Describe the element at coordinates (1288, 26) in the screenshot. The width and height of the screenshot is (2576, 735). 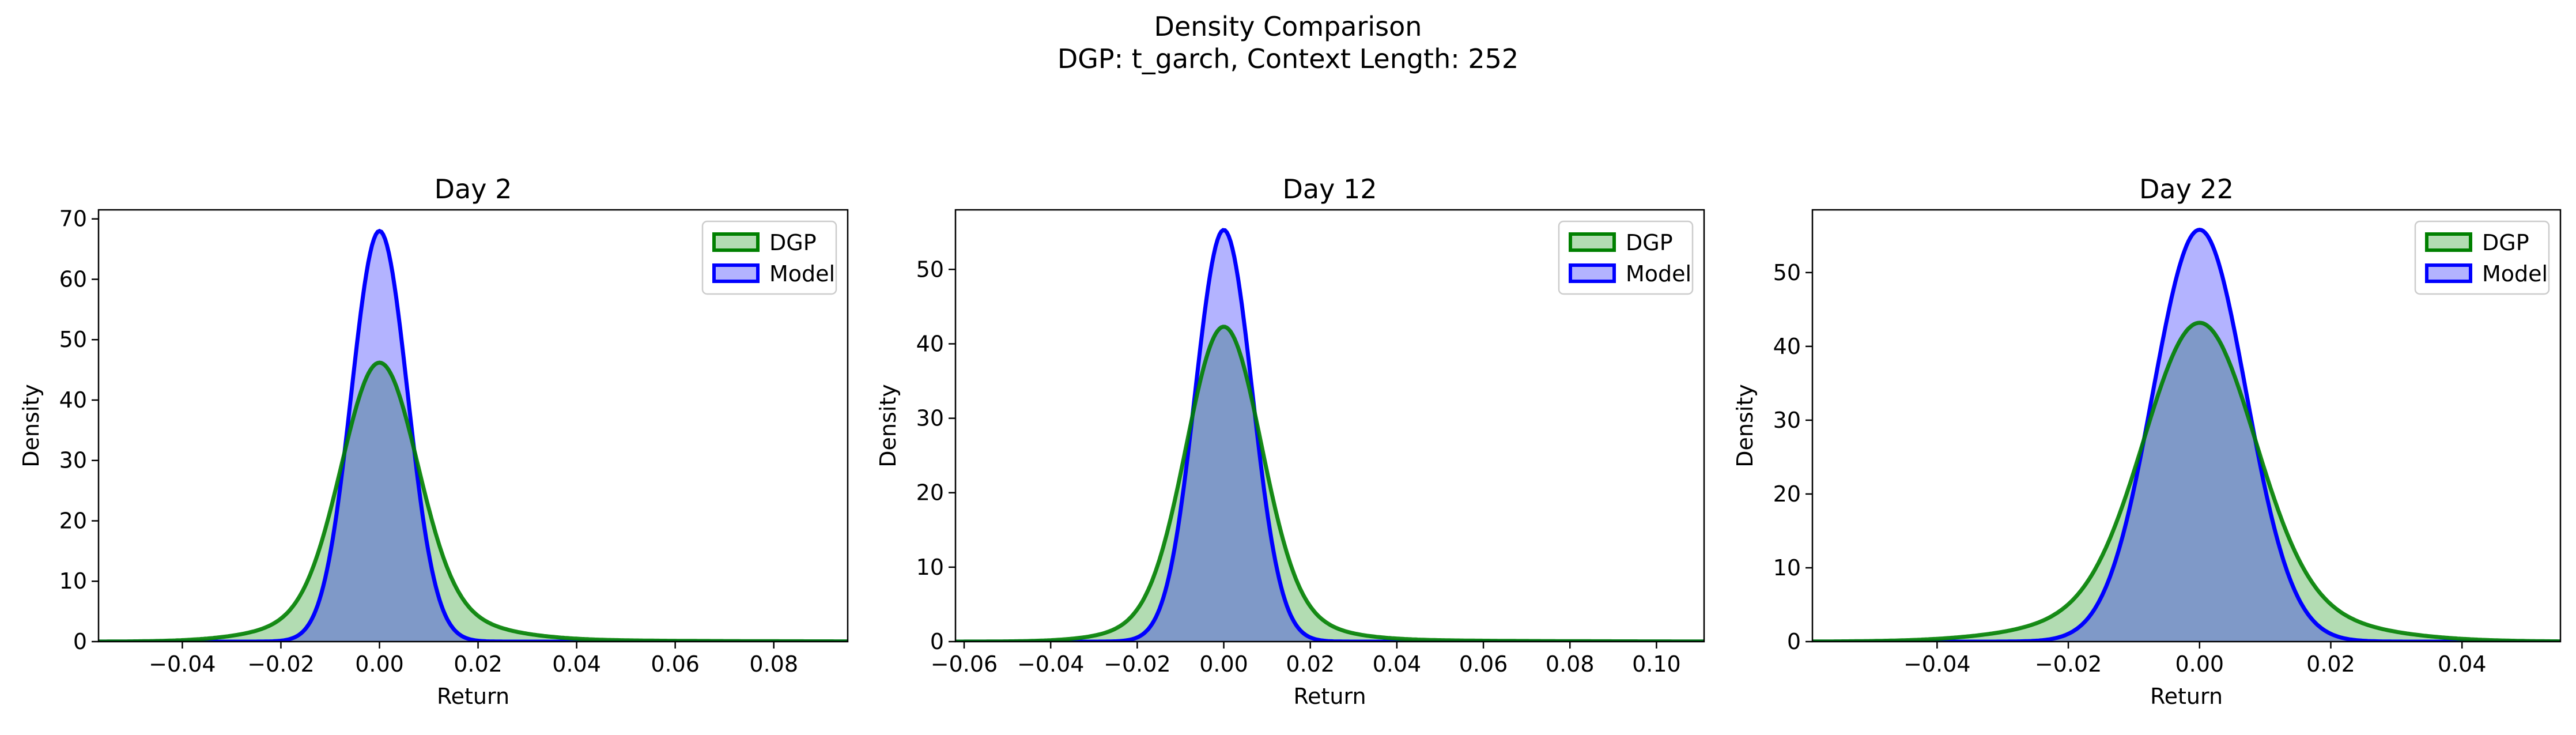
I see `figure-title: Density Comparison` at that location.